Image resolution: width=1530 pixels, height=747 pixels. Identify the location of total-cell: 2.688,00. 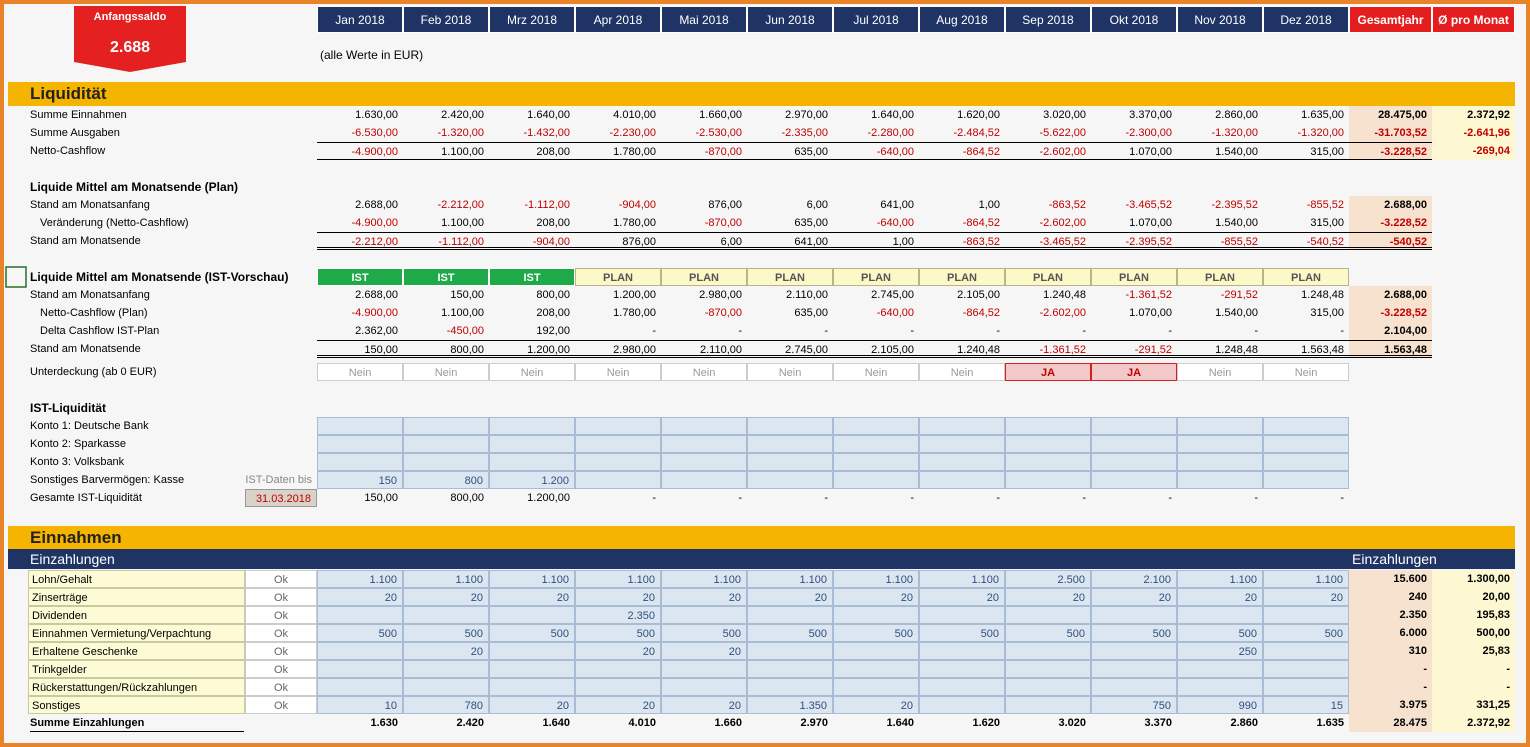
(1390, 205).